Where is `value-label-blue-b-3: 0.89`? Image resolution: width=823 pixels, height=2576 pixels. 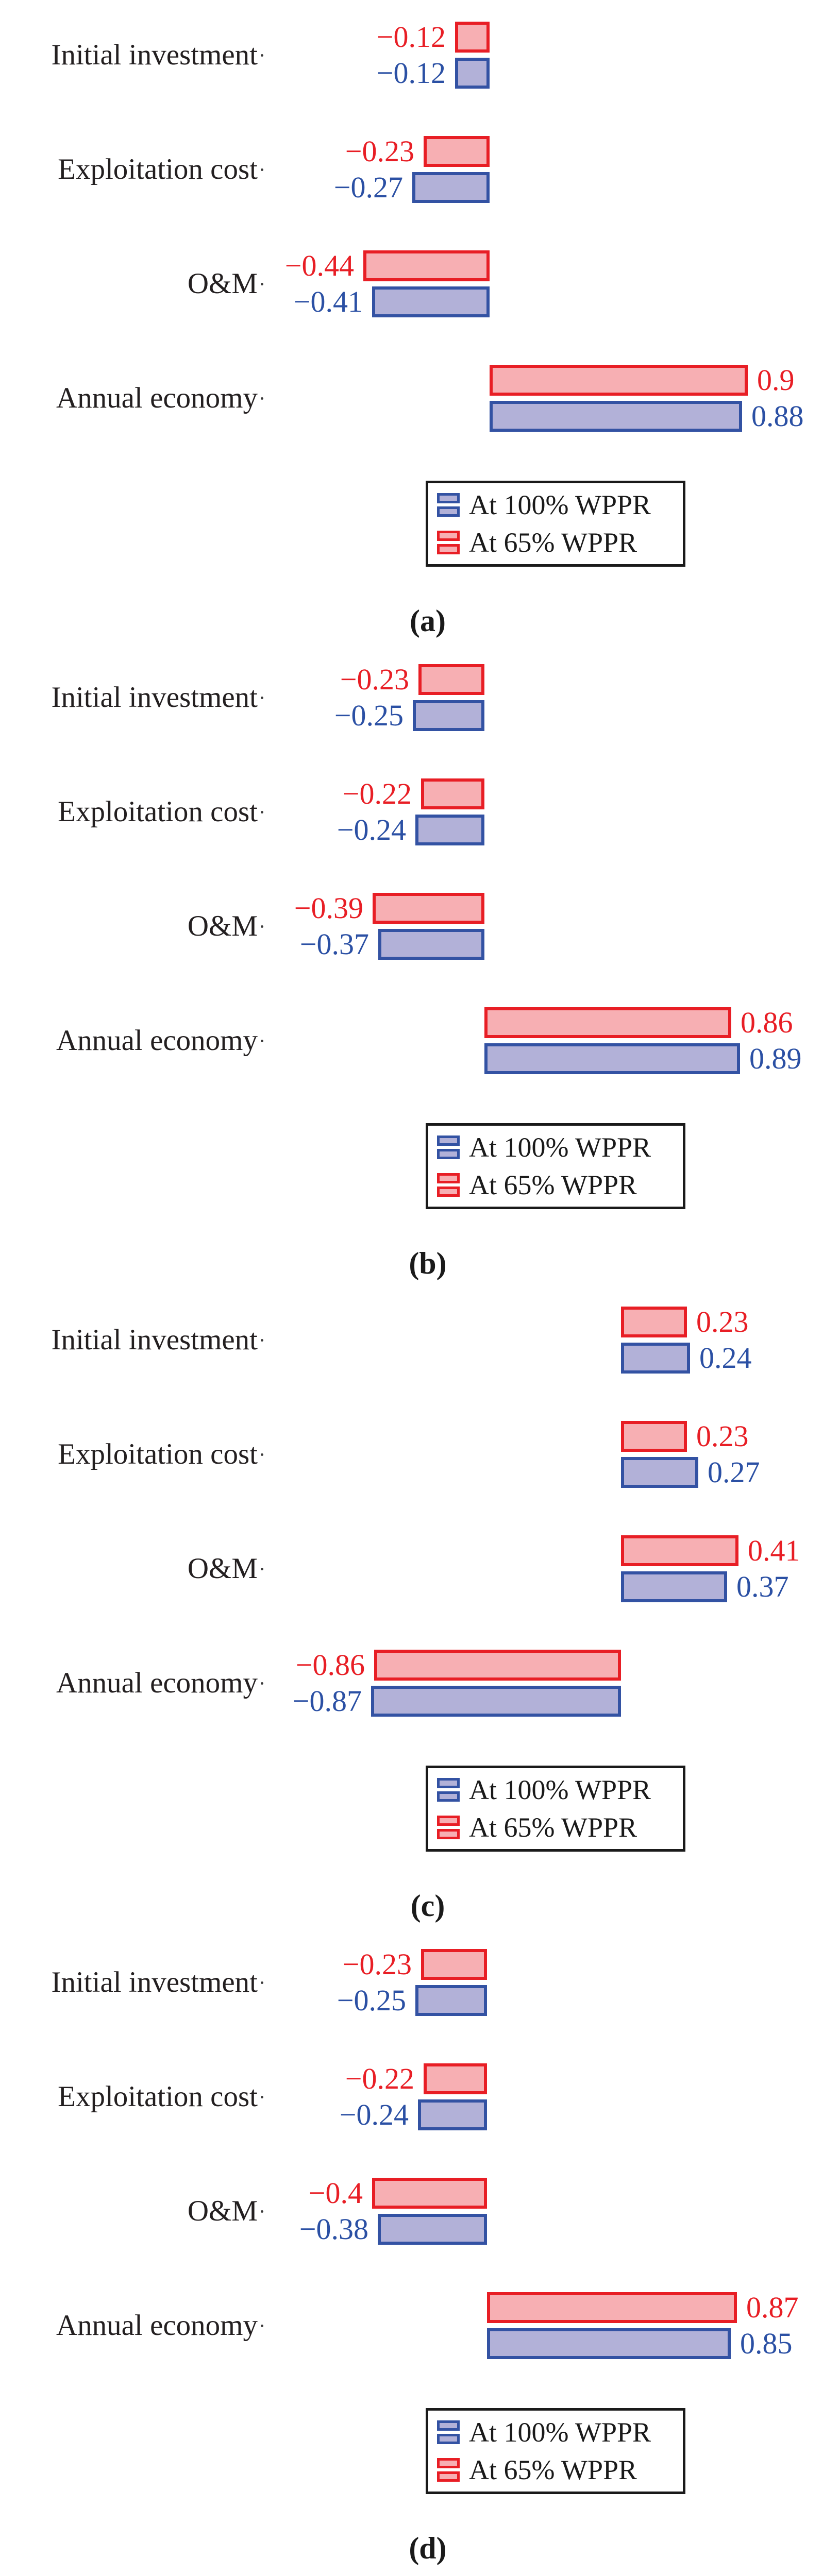 value-label-blue-b-3: 0.89 is located at coordinates (775, 1058).